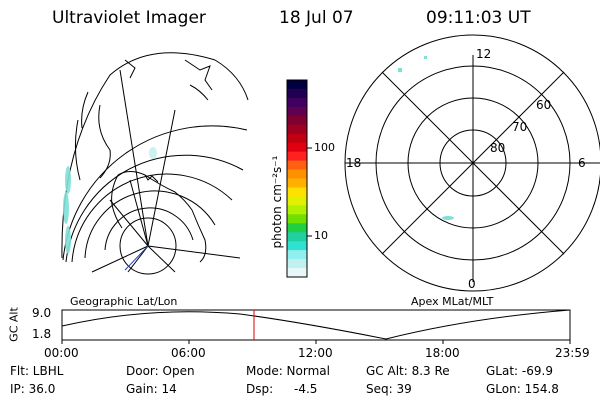 Image resolution: width=600 pixels, height=400 pixels. I want to click on info-dsp-label: Dsp:, so click(260, 389).